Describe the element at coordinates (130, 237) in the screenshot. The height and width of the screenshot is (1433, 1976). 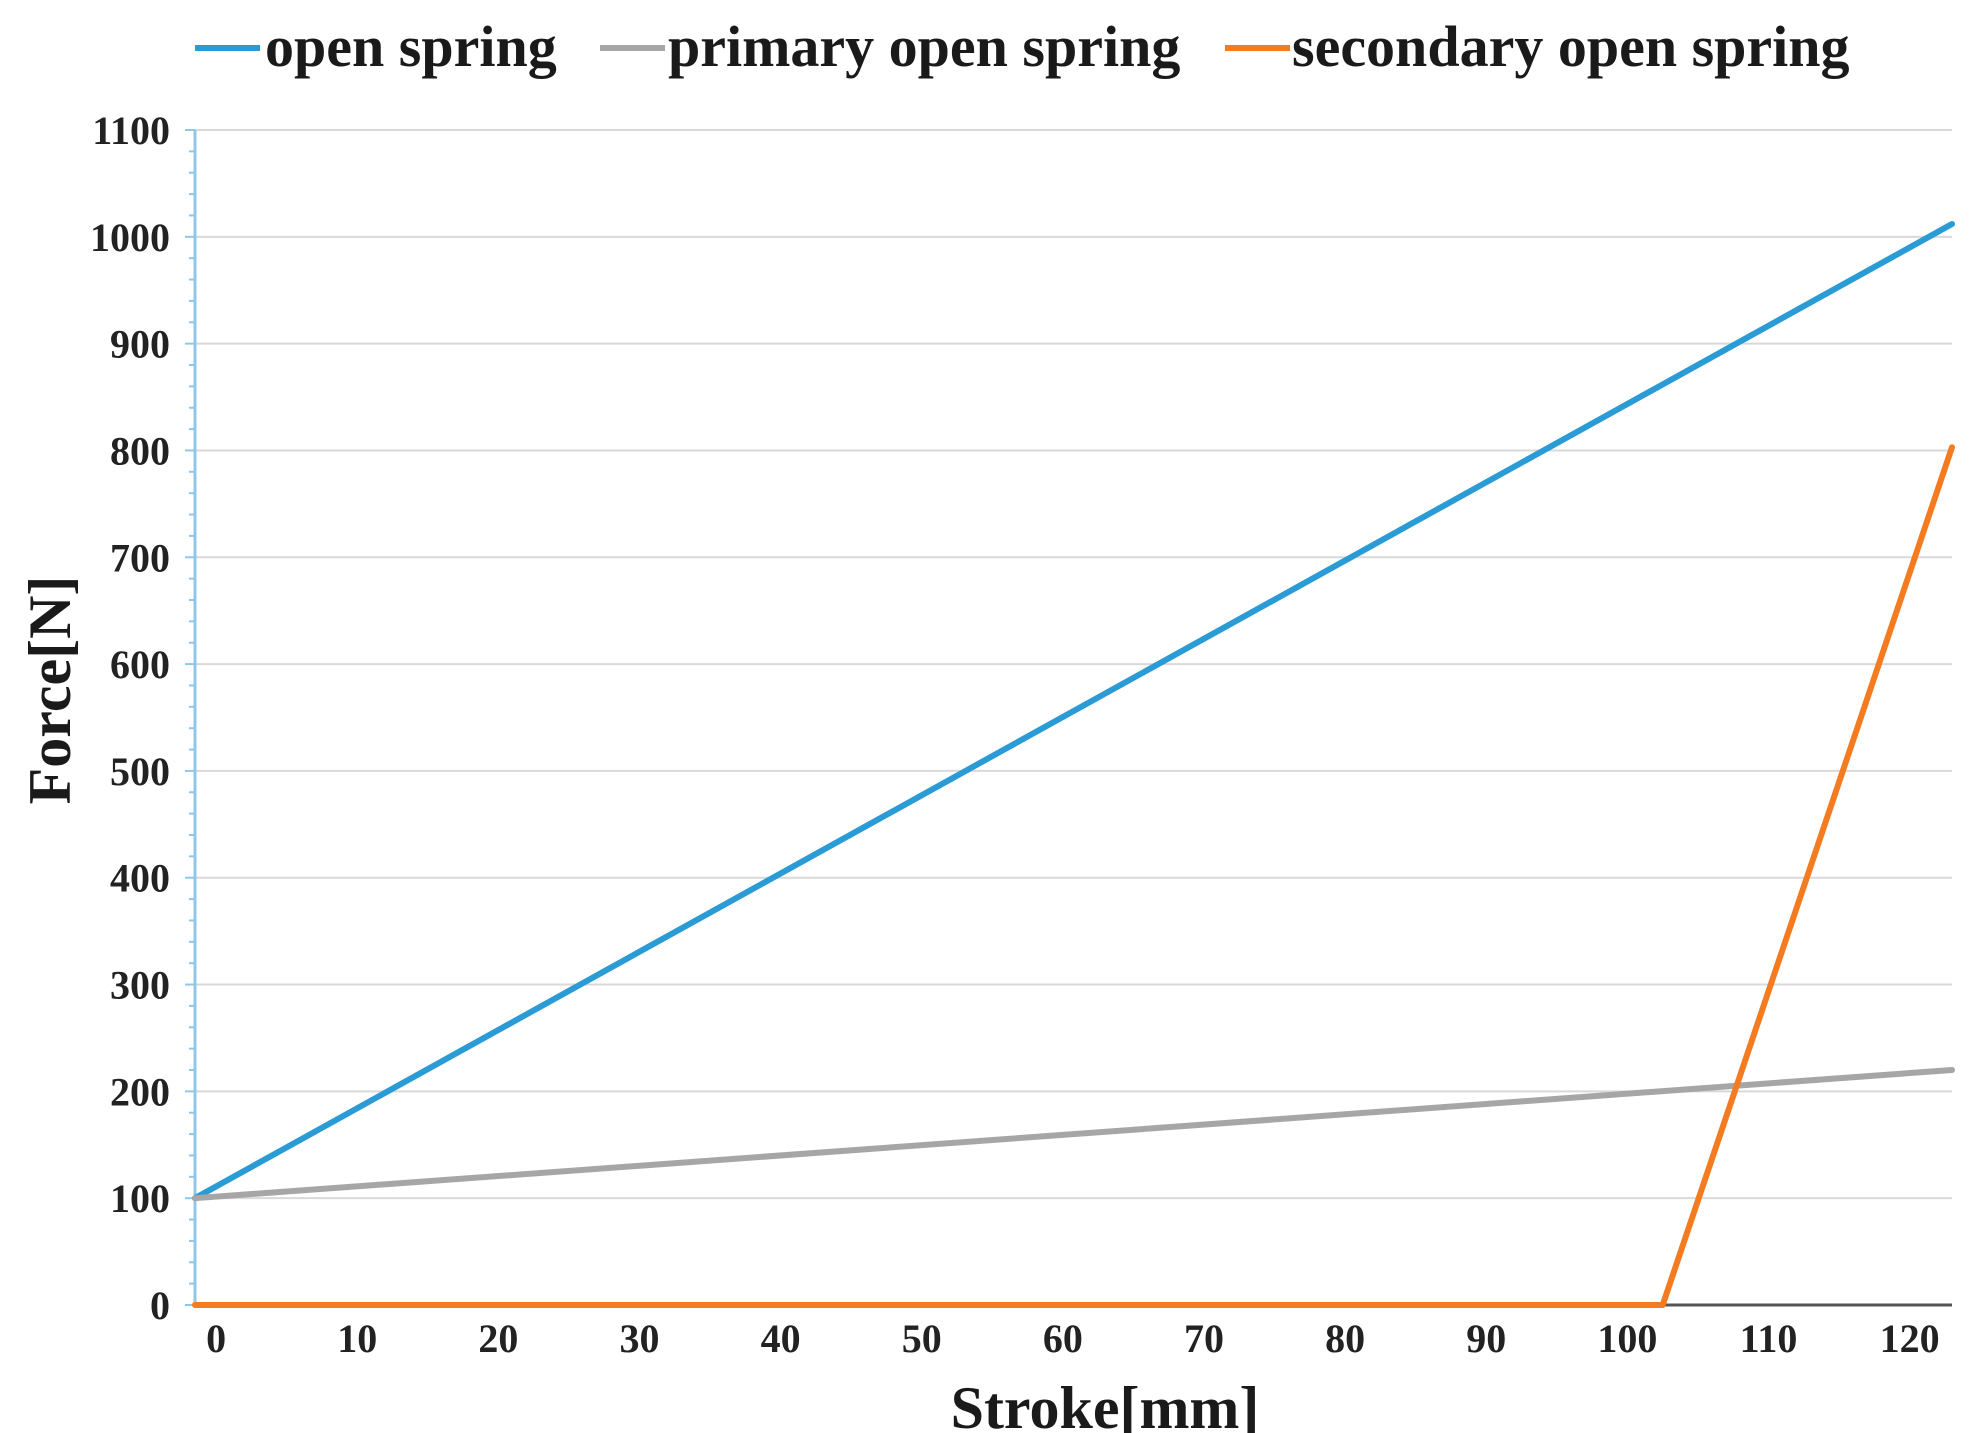
I see `y-tick-label: 1000` at that location.